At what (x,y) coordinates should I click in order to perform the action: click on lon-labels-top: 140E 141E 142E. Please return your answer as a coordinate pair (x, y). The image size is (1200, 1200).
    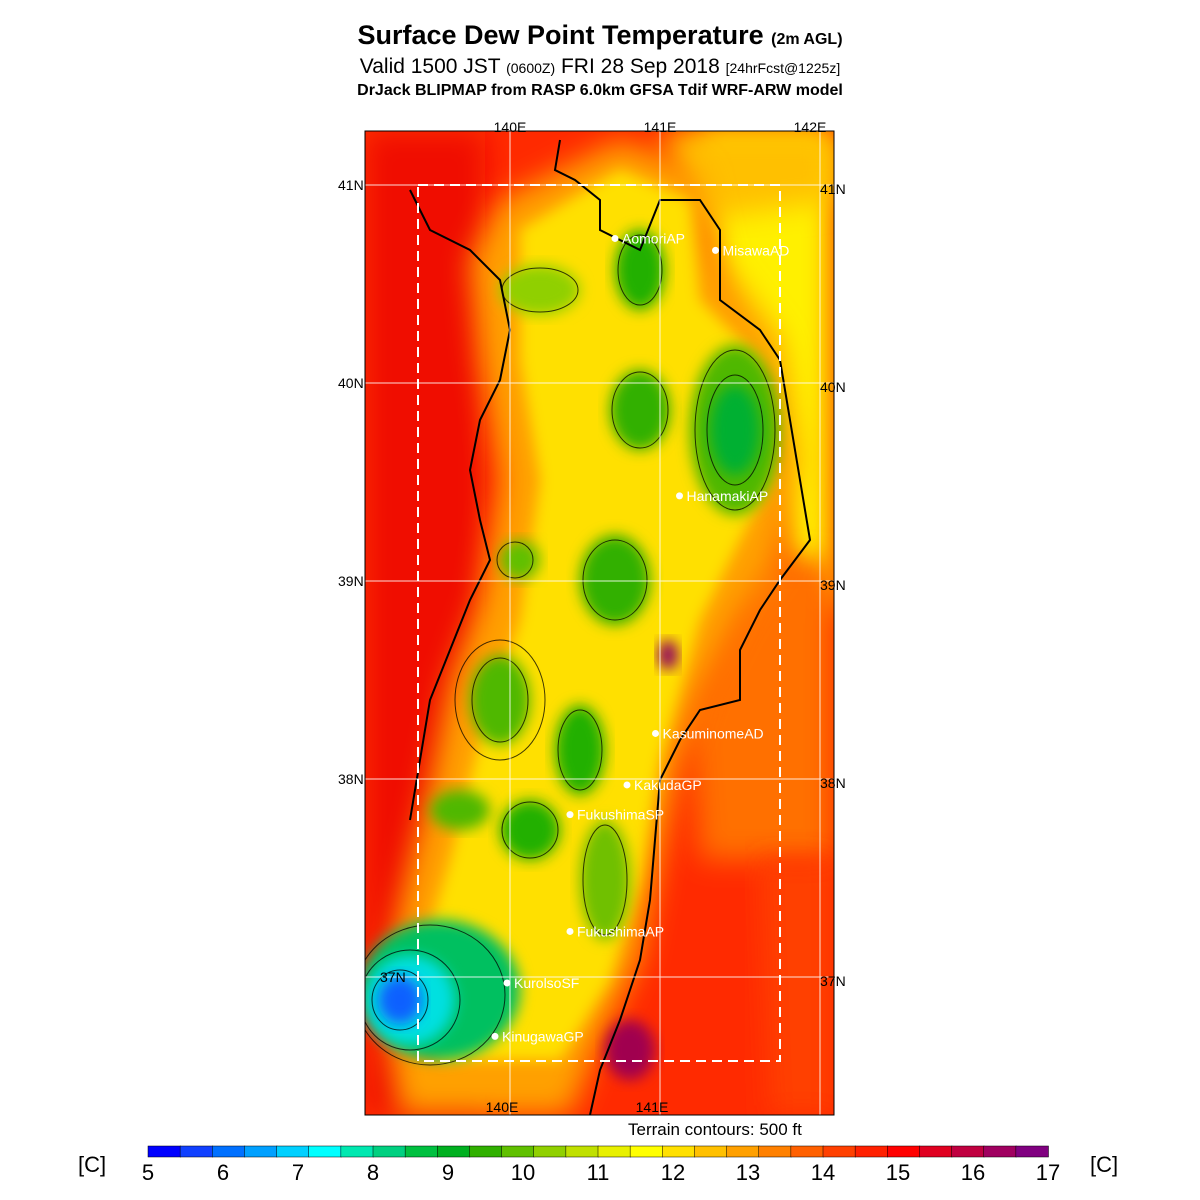
    Looking at the image, I should click on (660, 127).